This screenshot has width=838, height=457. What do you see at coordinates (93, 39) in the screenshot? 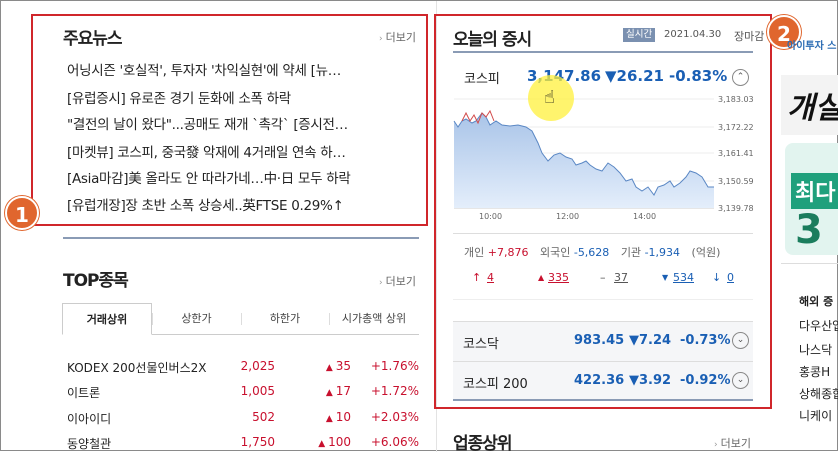
I see `news-title: 주요뉴스` at bounding box center [93, 39].